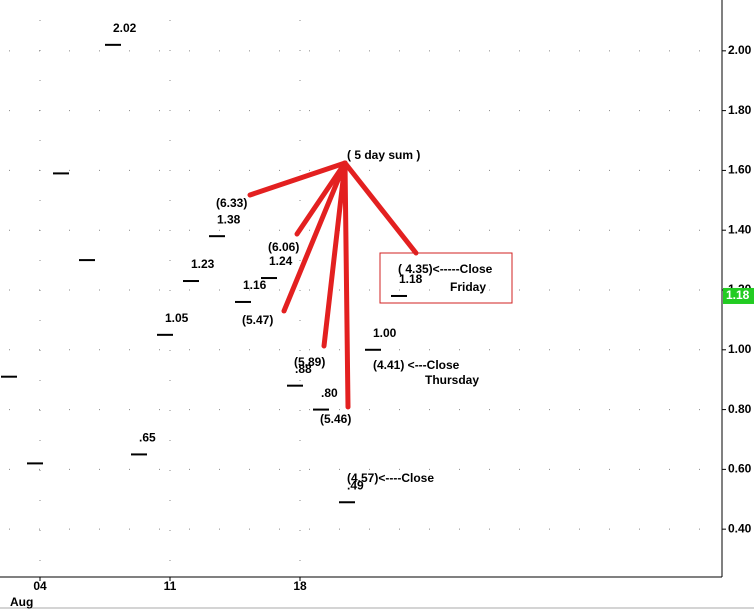 Image resolution: width=754 pixels, height=612 pixels. I want to click on data-label: .65, so click(147, 438).